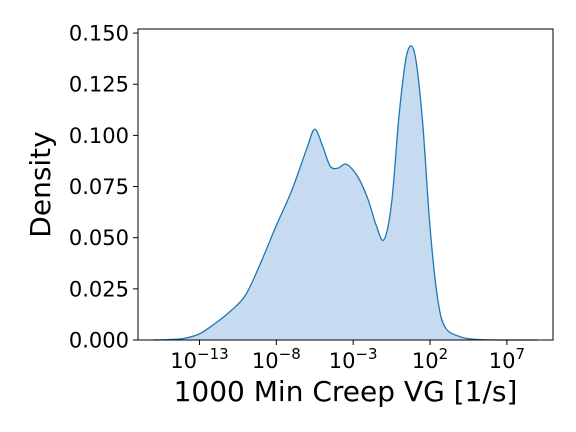 The height and width of the screenshot is (432, 576). What do you see at coordinates (40, 184) in the screenshot?
I see `y-axis-label: Density` at bounding box center [40, 184].